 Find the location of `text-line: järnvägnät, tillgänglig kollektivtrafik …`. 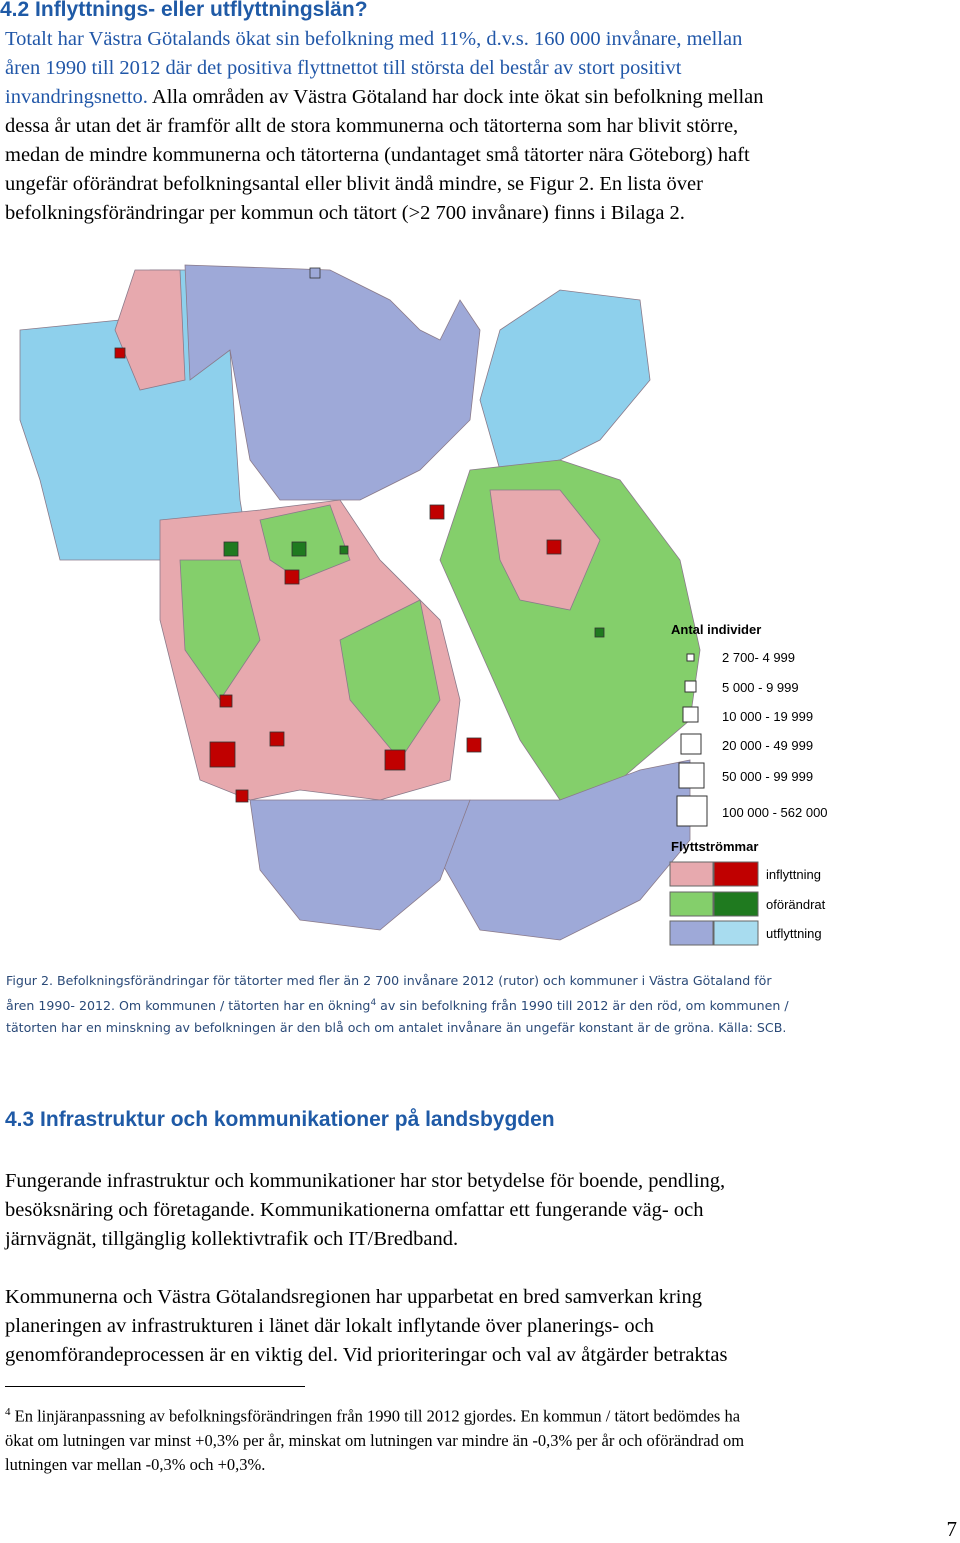

text-line: järnvägnät, tillgänglig kollektivtrafik … is located at coordinates (232, 1239).